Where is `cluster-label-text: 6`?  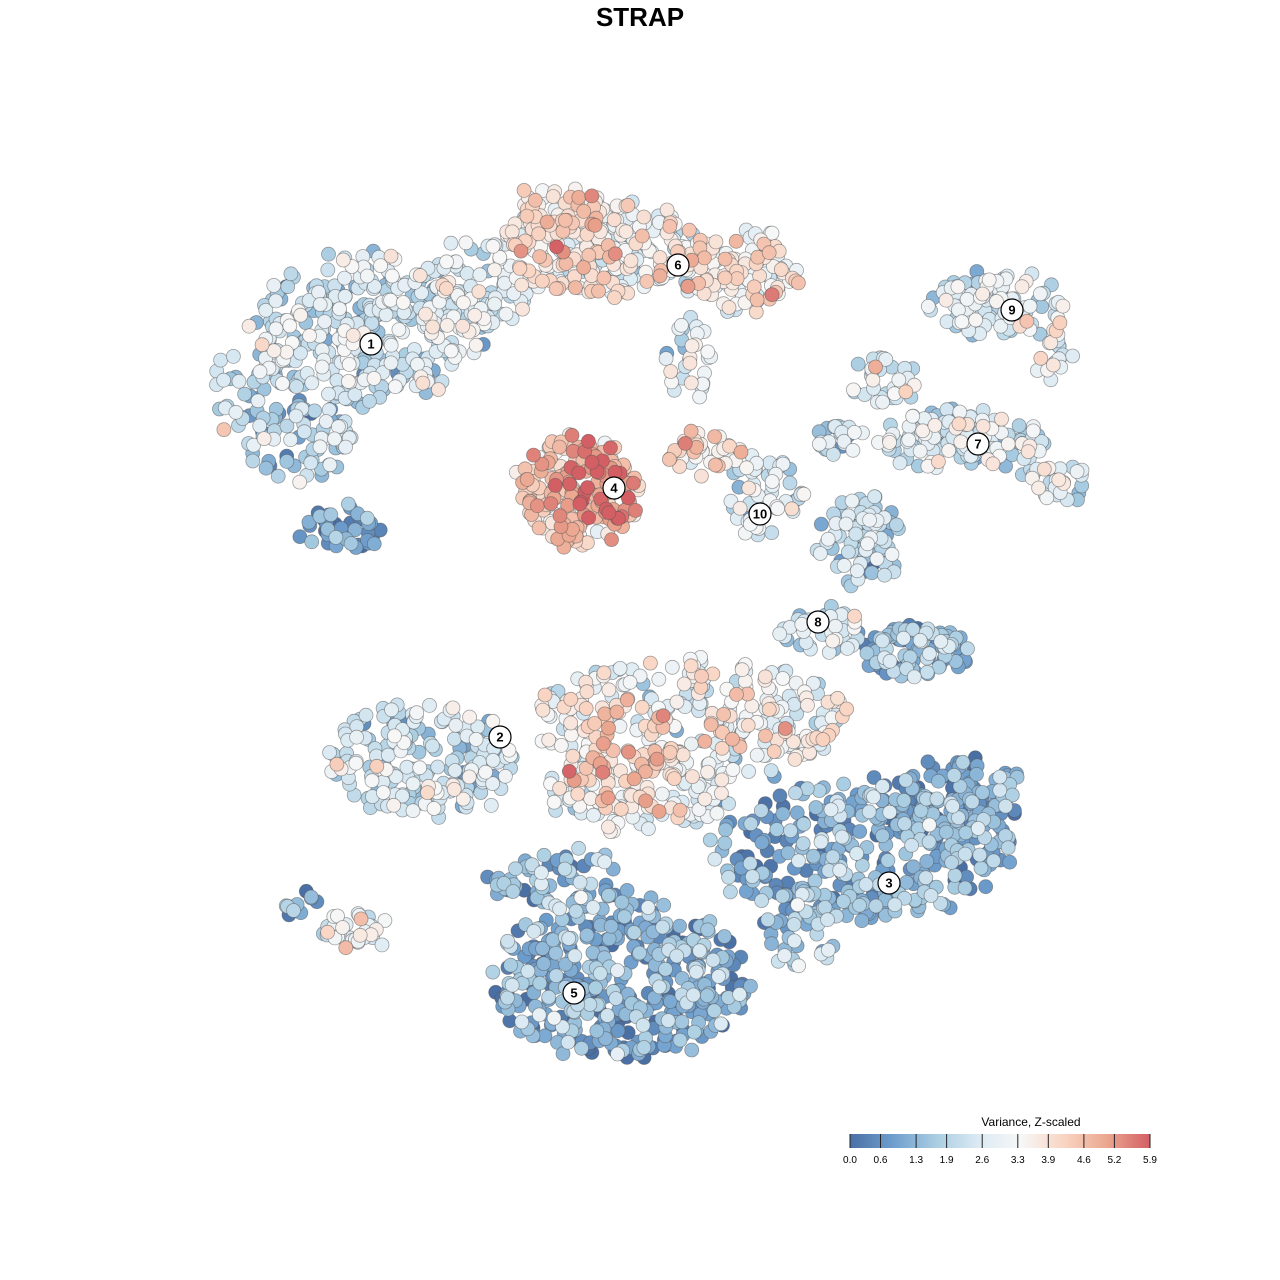 cluster-label-text: 6 is located at coordinates (677, 265).